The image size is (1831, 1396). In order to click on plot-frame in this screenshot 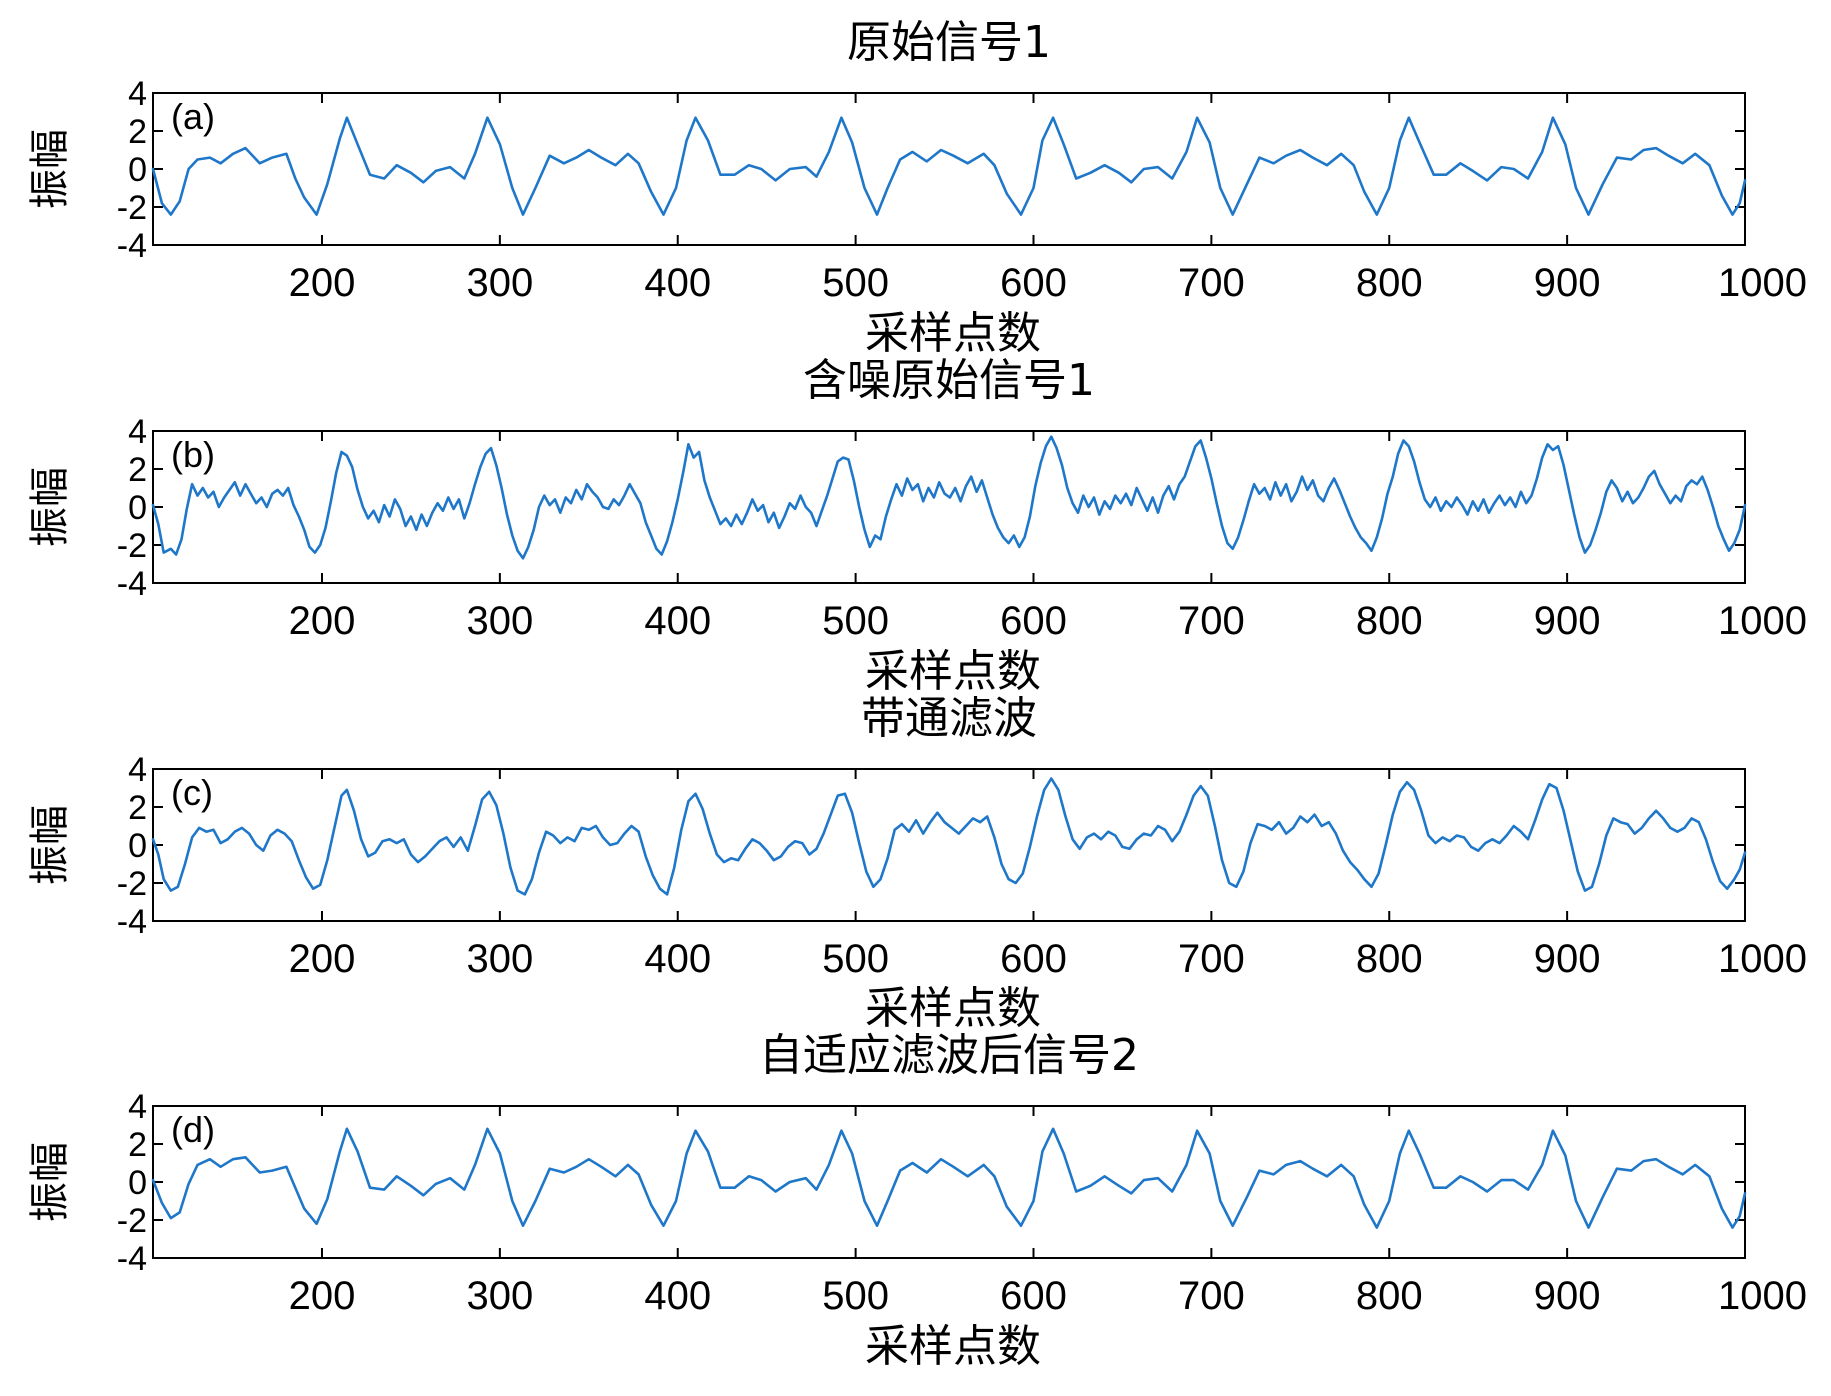, I will do `click(949, 845)`.